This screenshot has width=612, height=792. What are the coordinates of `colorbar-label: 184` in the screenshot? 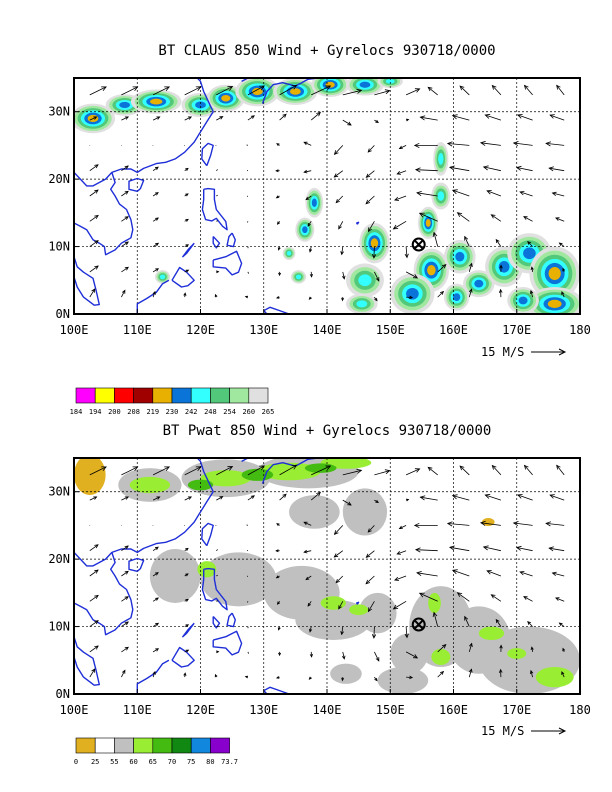 It's located at (76, 412).